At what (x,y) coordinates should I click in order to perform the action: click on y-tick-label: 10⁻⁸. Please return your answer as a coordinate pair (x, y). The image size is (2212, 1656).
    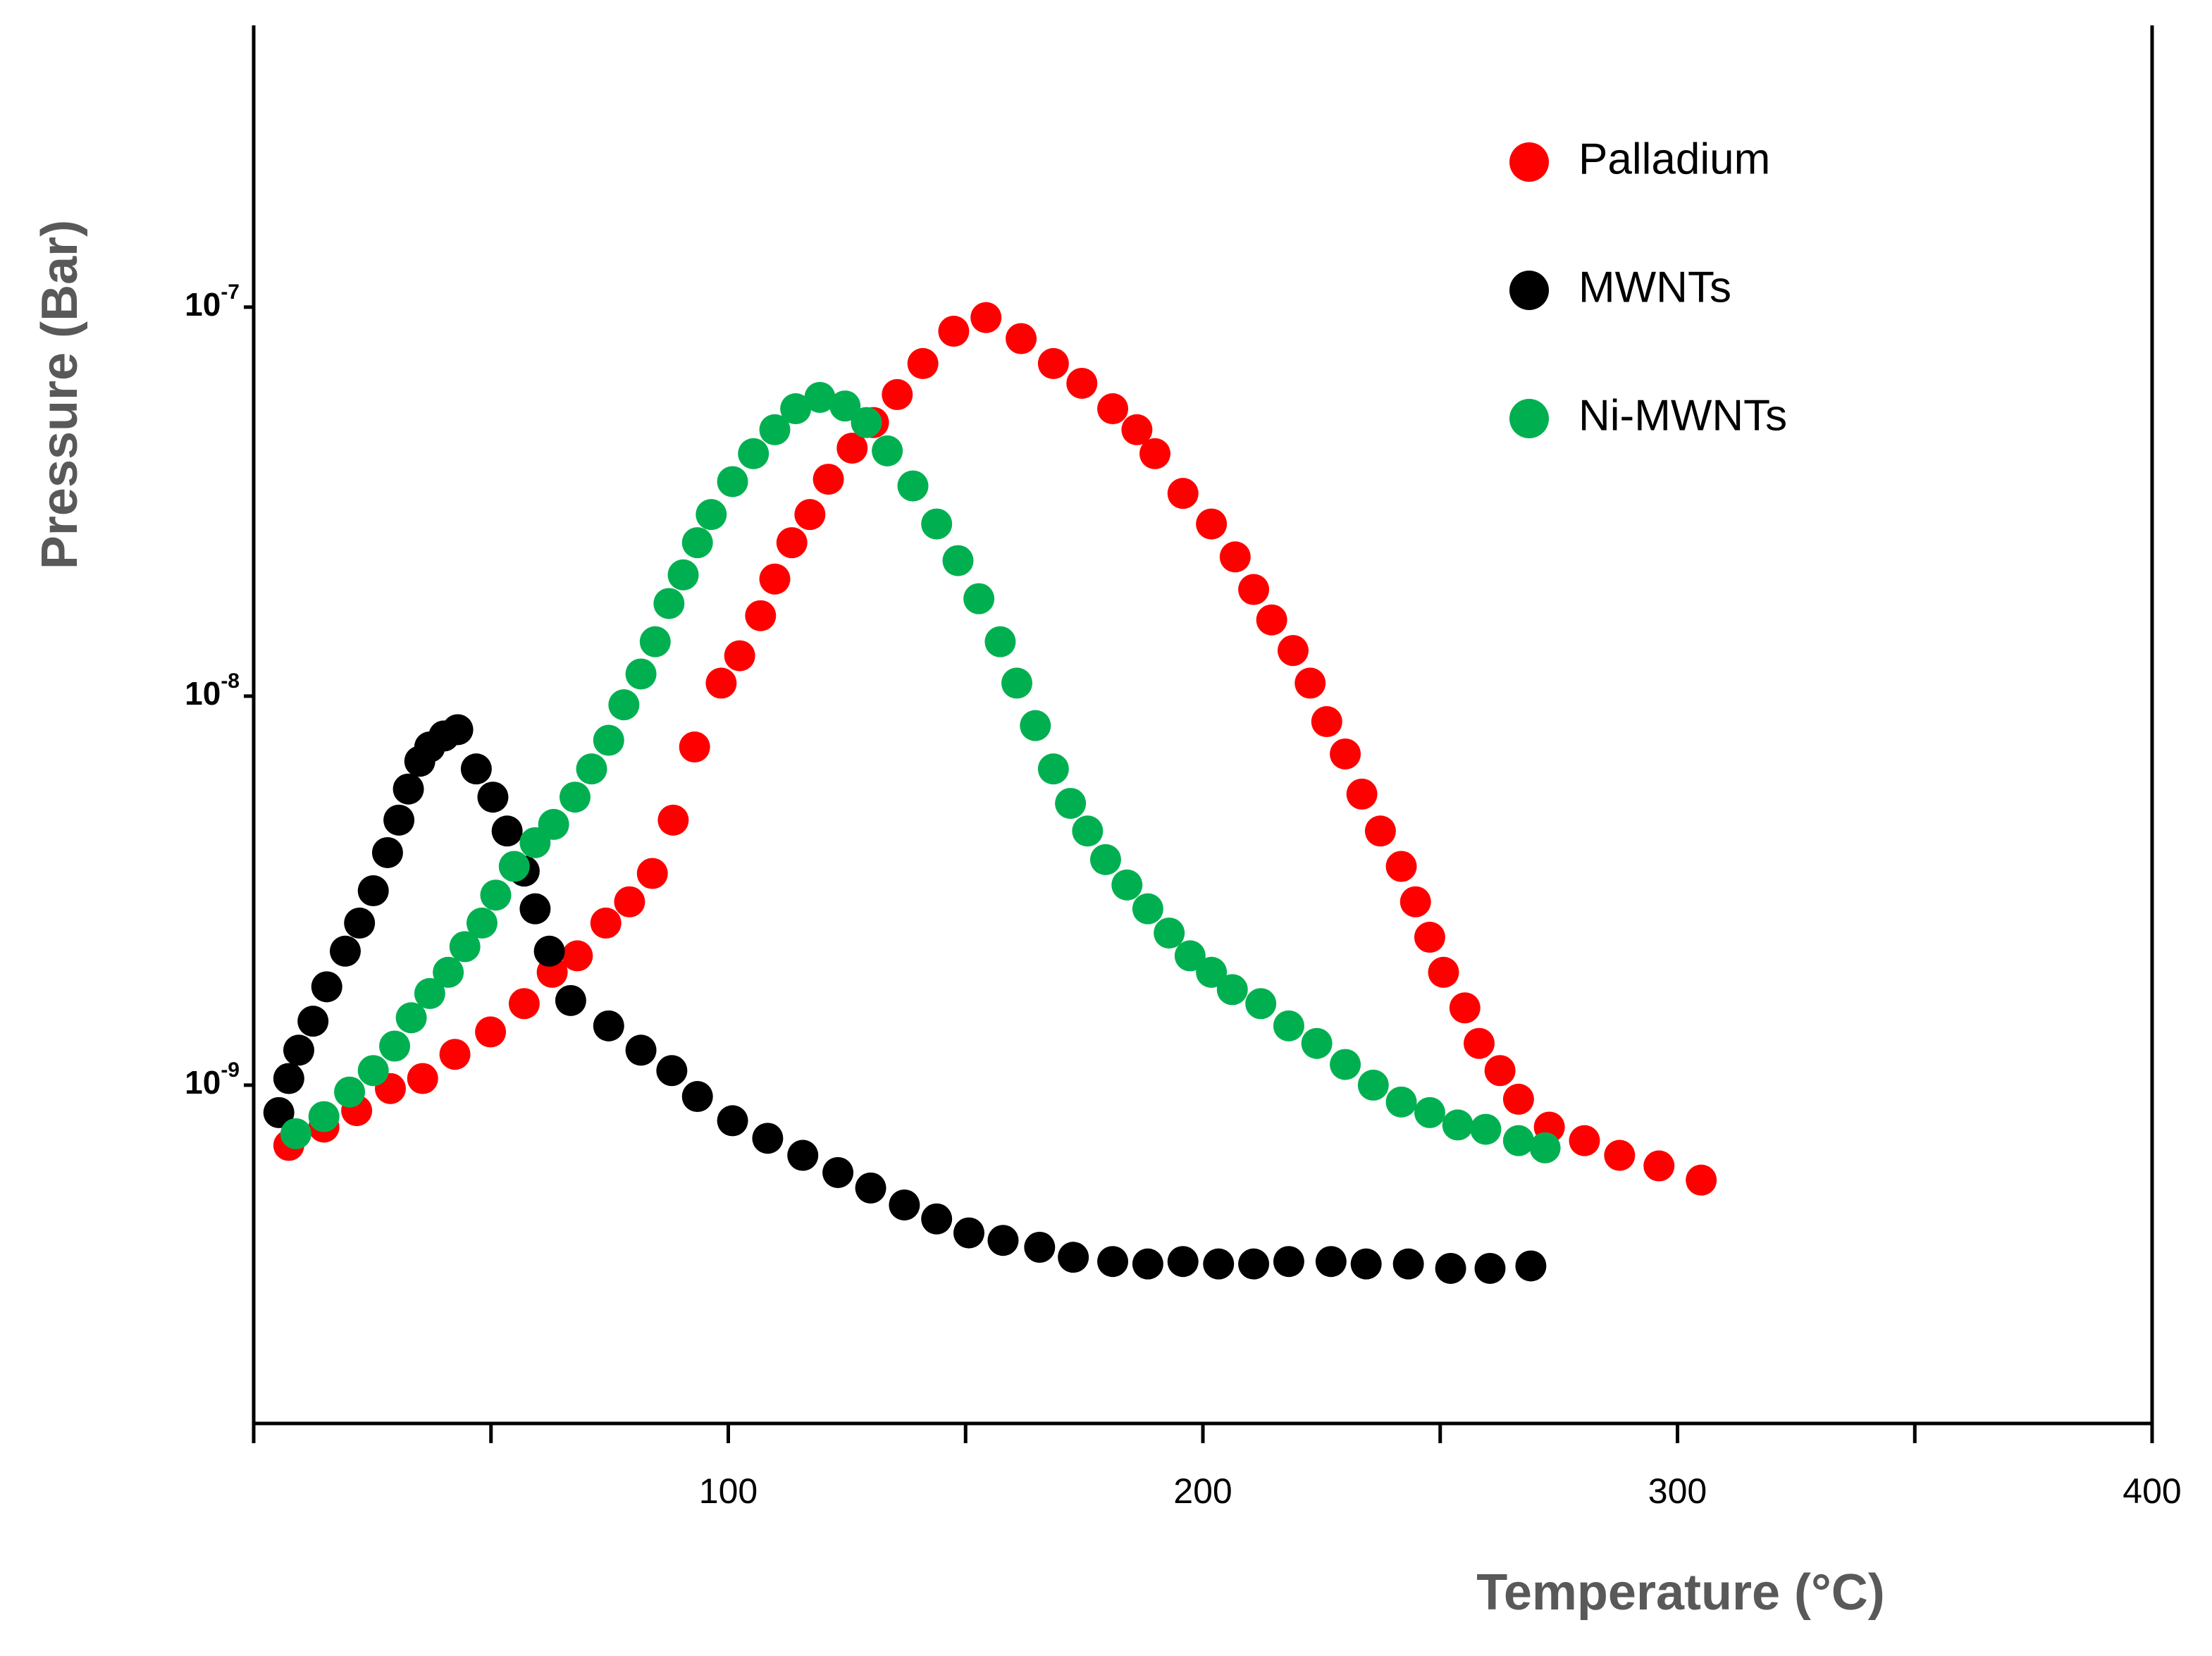
    Looking at the image, I should click on (212, 691).